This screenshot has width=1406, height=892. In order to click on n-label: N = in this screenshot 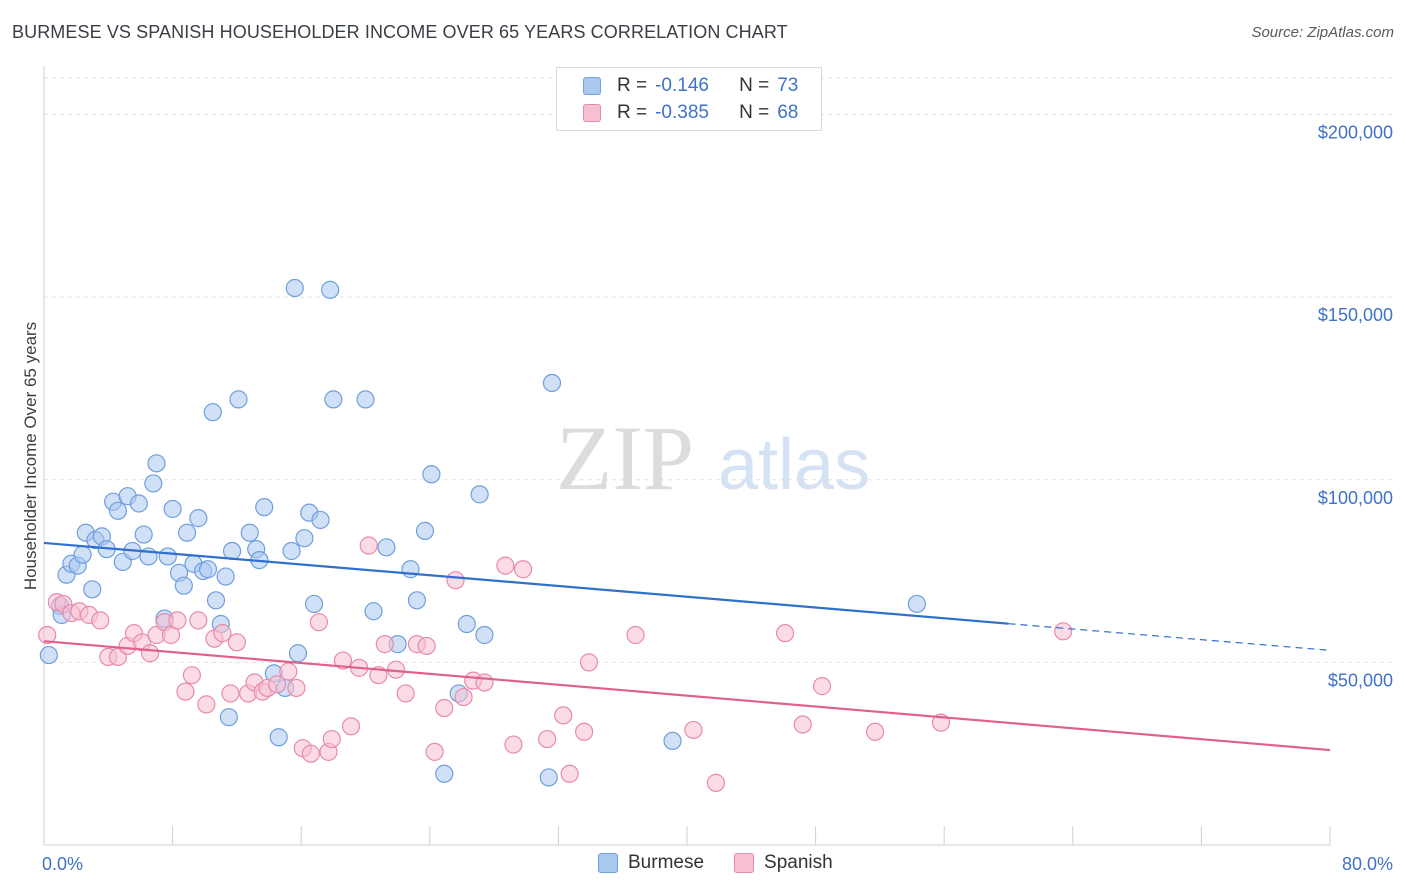, I will do `click(754, 112)`.